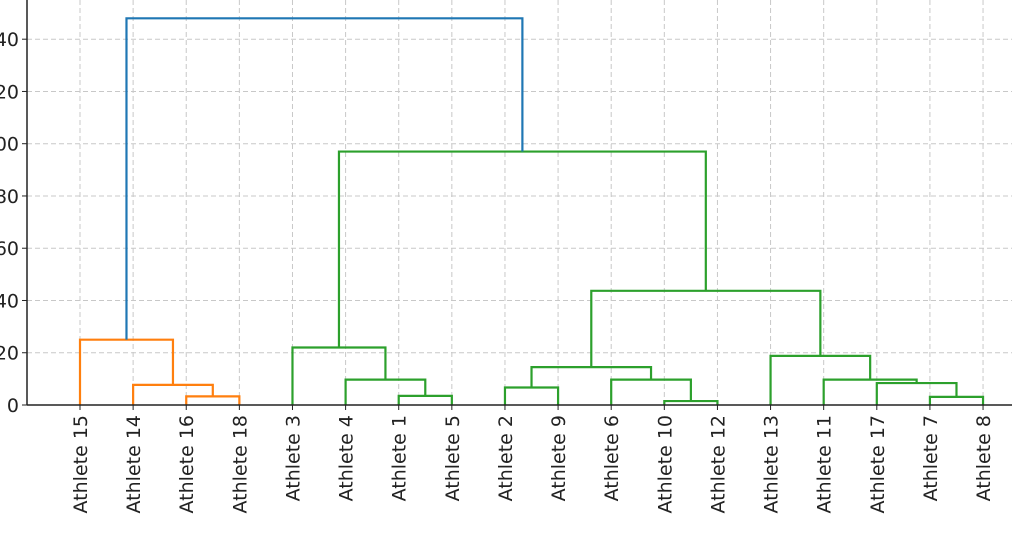 The image size is (1024, 542). Describe the element at coordinates (293, 458) in the screenshot. I see `x-tick-label: Athlete 3` at that location.